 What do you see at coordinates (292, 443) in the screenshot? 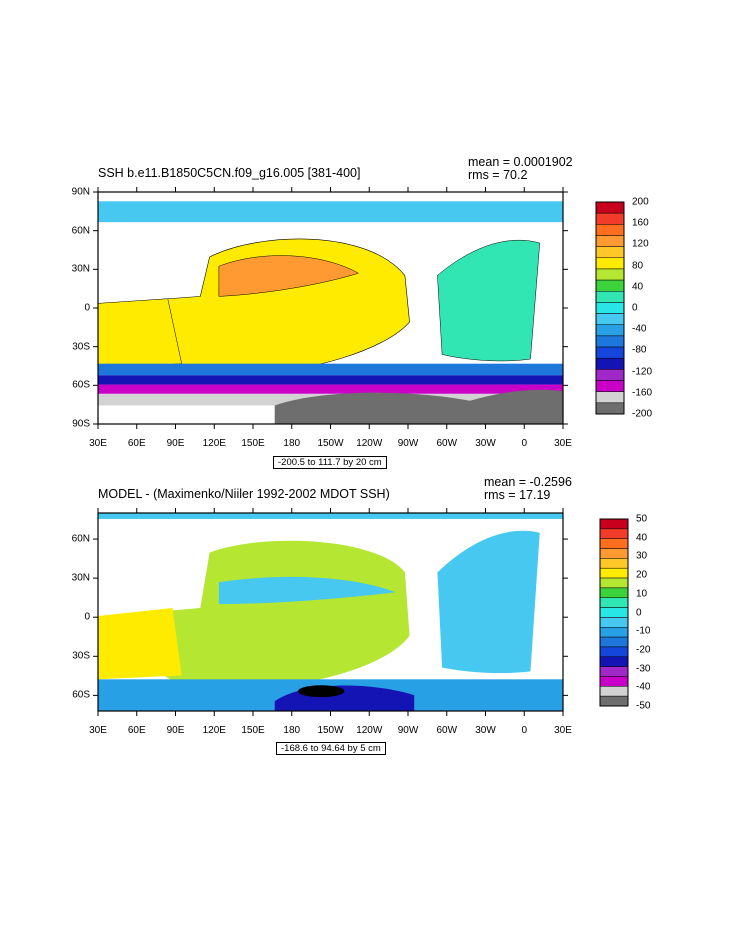
I see `panel1-x-tick-label: 180` at bounding box center [292, 443].